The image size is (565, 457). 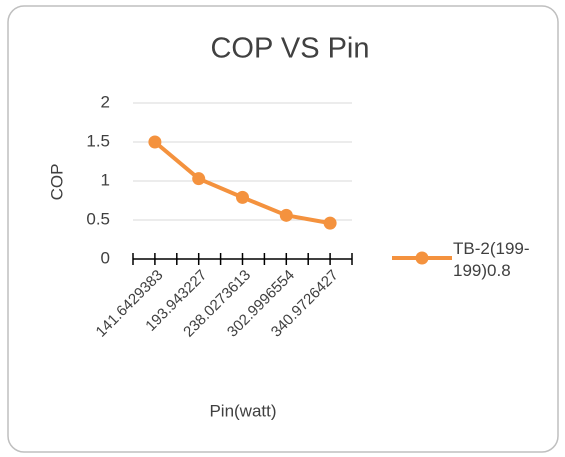 What do you see at coordinates (105, 179) in the screenshot?
I see `y-tick-label: 1` at bounding box center [105, 179].